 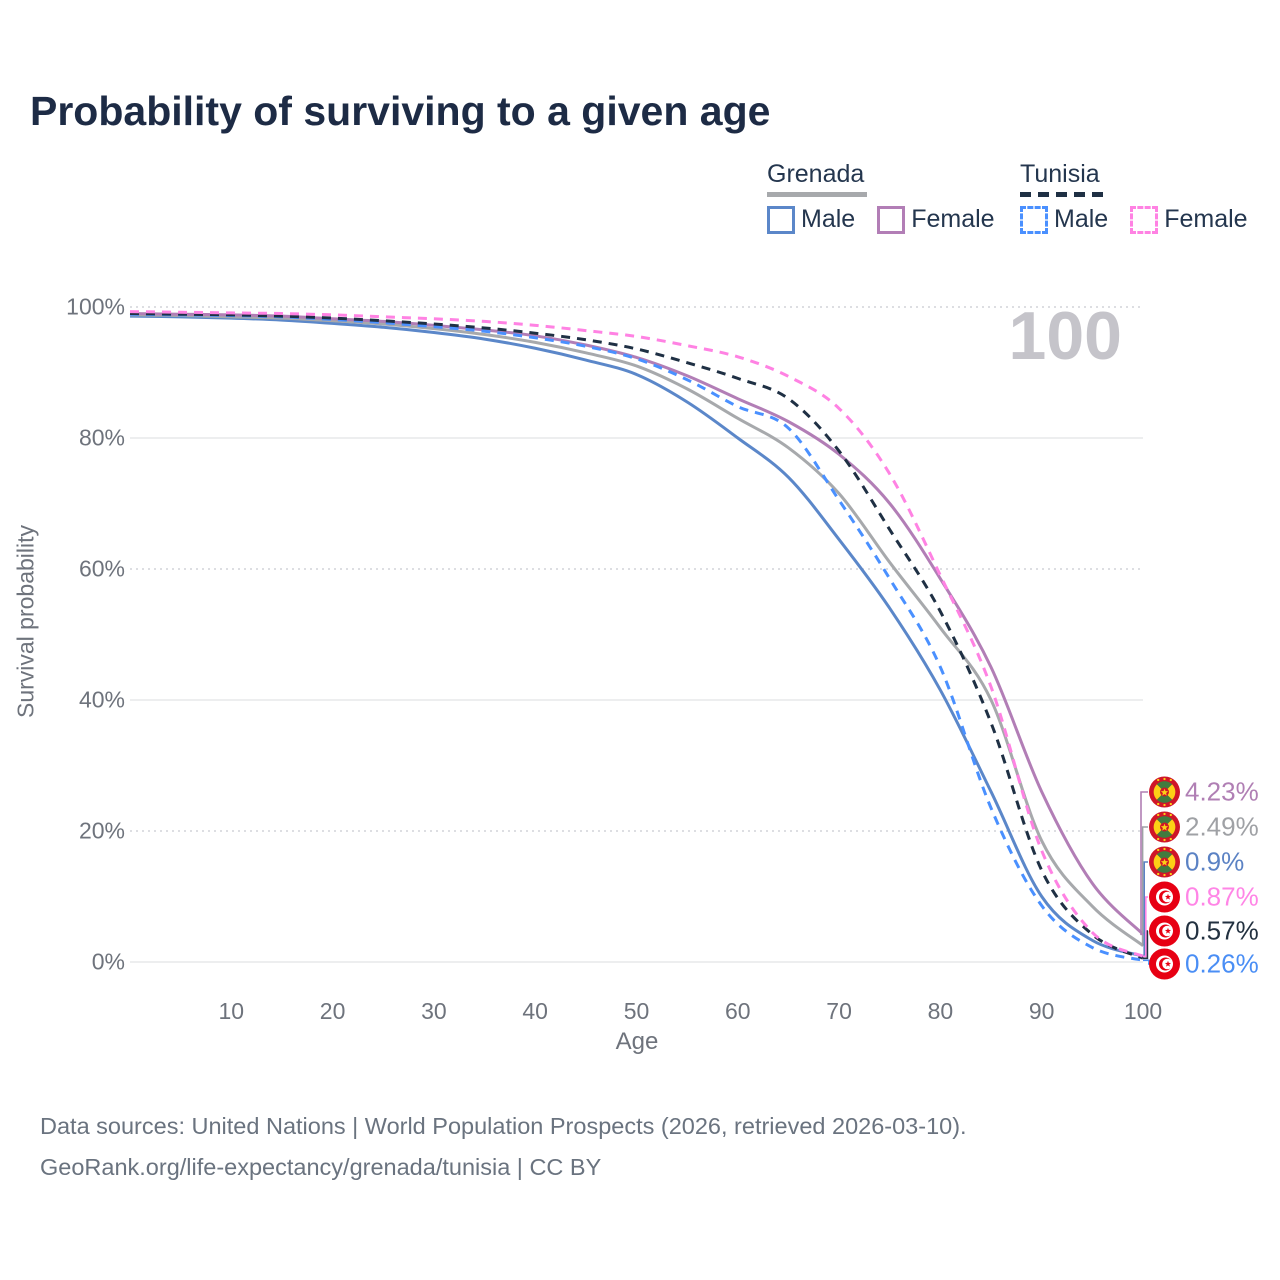 What do you see at coordinates (101, 437) in the screenshot?
I see `y-tick-80%: 80%` at bounding box center [101, 437].